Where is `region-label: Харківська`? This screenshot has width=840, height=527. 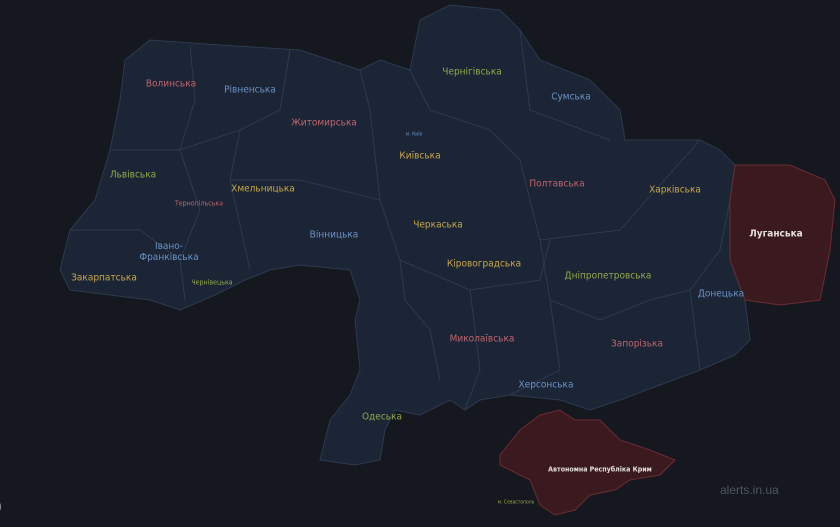
region-label: Харківська is located at coordinates (675, 190).